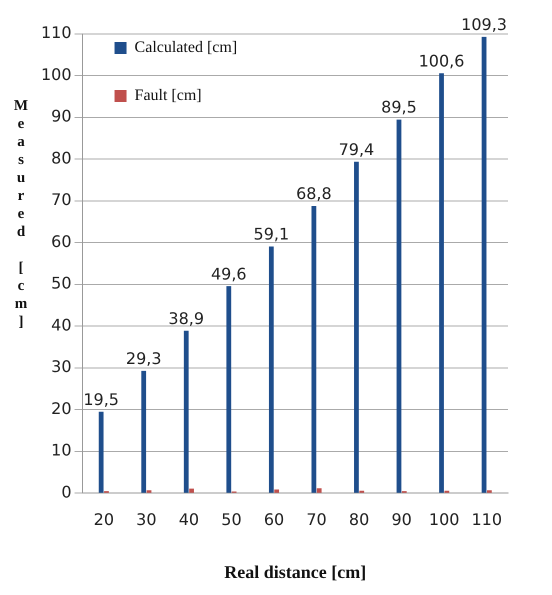  I want to click on y-tick-label: 40, so click(61, 324).